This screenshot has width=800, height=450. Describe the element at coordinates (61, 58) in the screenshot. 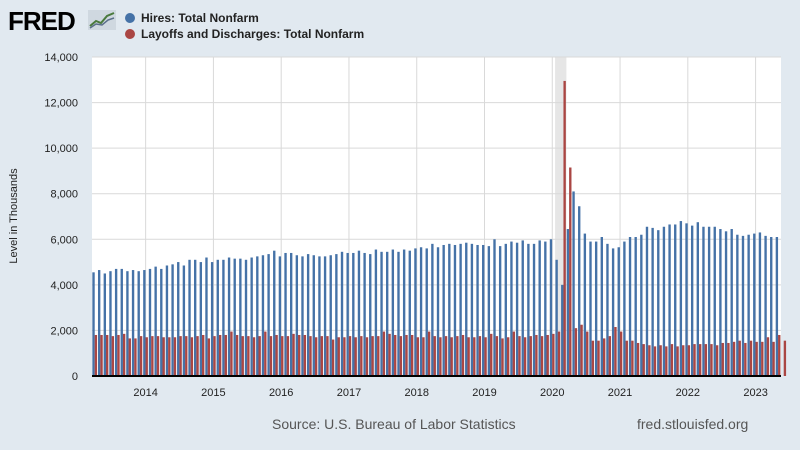

I see `y-tick-label: 14,000` at that location.